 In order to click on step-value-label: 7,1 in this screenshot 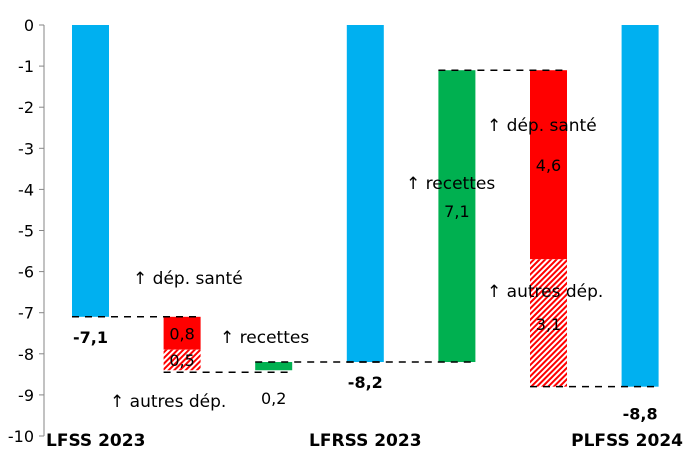, I will do `click(456, 211)`.